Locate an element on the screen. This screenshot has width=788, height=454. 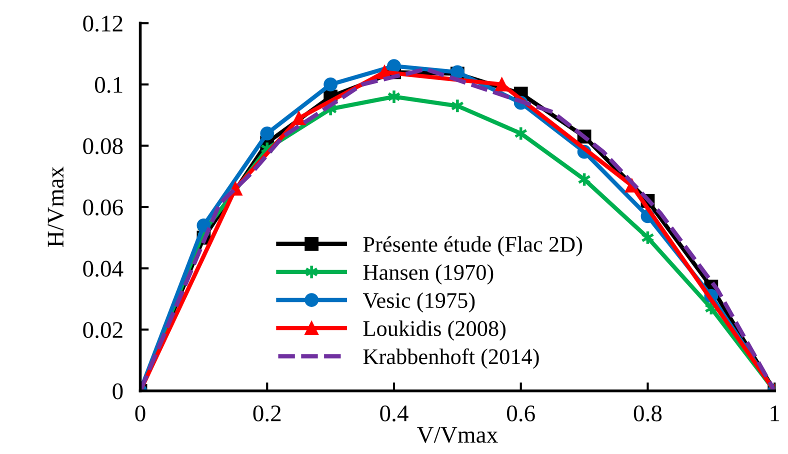
y-tick-label: 0.06 is located at coordinates (103, 208).